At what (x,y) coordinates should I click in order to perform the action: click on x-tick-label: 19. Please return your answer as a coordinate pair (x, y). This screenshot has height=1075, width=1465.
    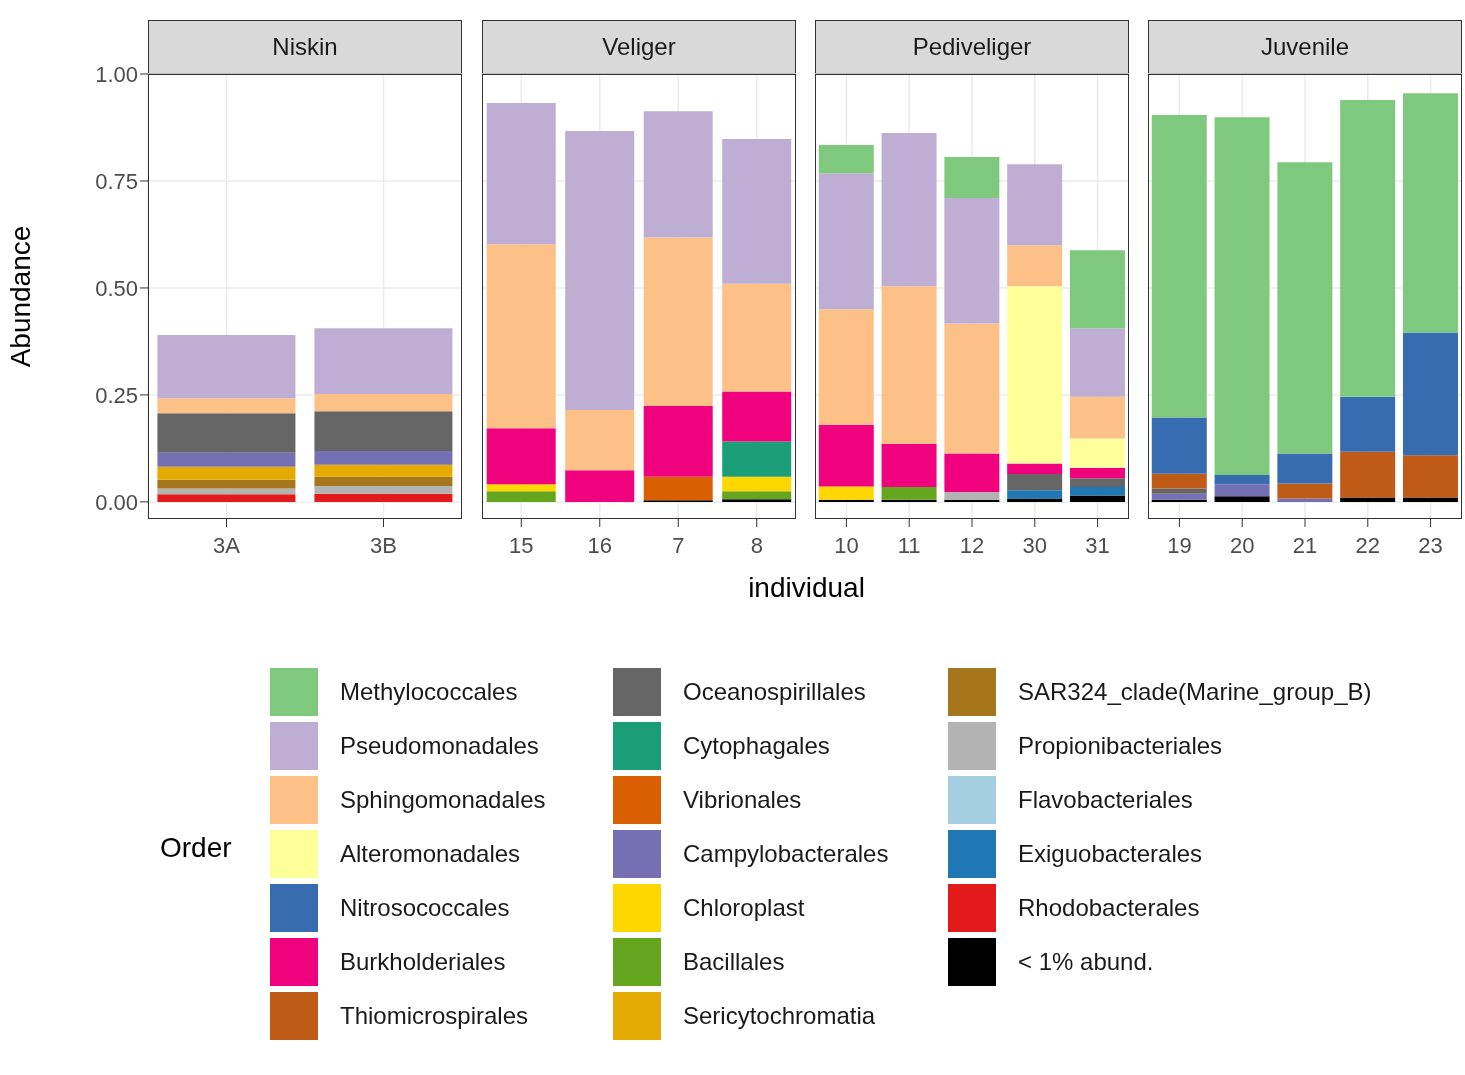
    Looking at the image, I should click on (1179, 545).